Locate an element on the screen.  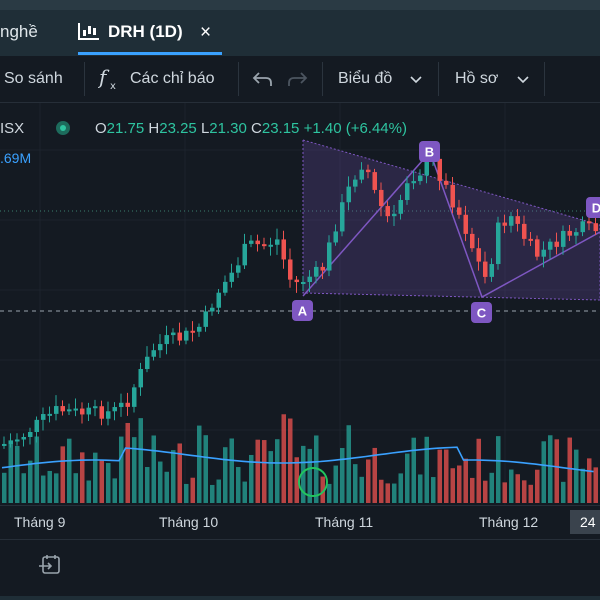
tab-previous: nghề is located at coordinates (19, 31).